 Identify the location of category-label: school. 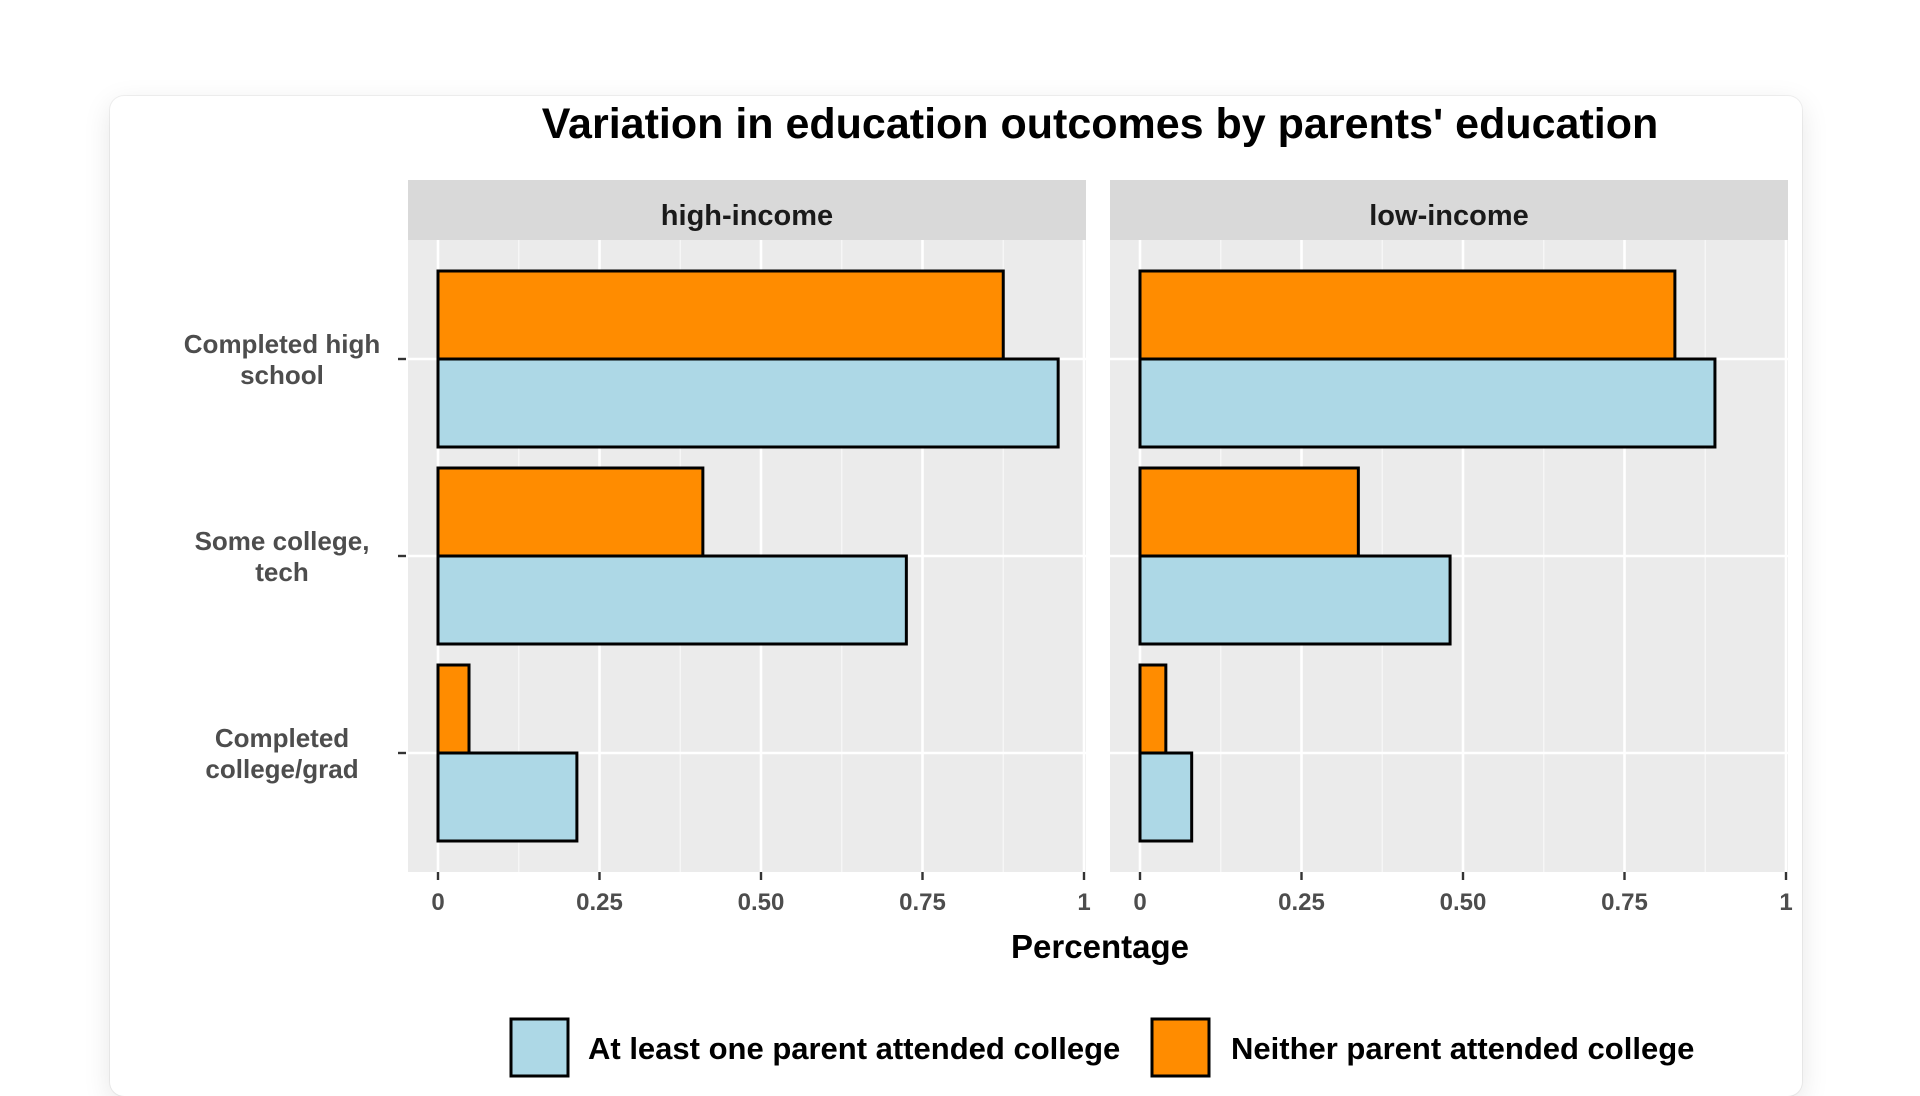
(282, 375).